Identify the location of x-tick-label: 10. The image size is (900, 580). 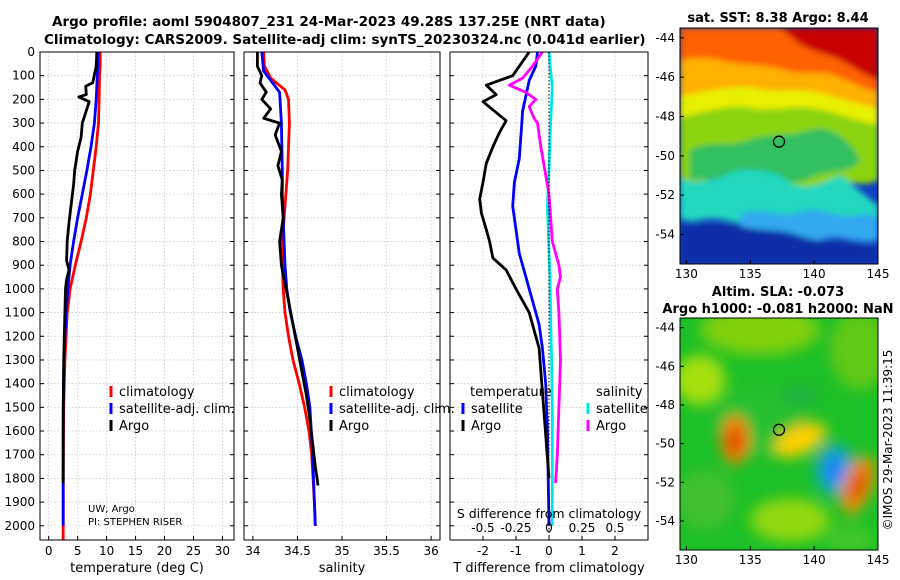
(106, 551).